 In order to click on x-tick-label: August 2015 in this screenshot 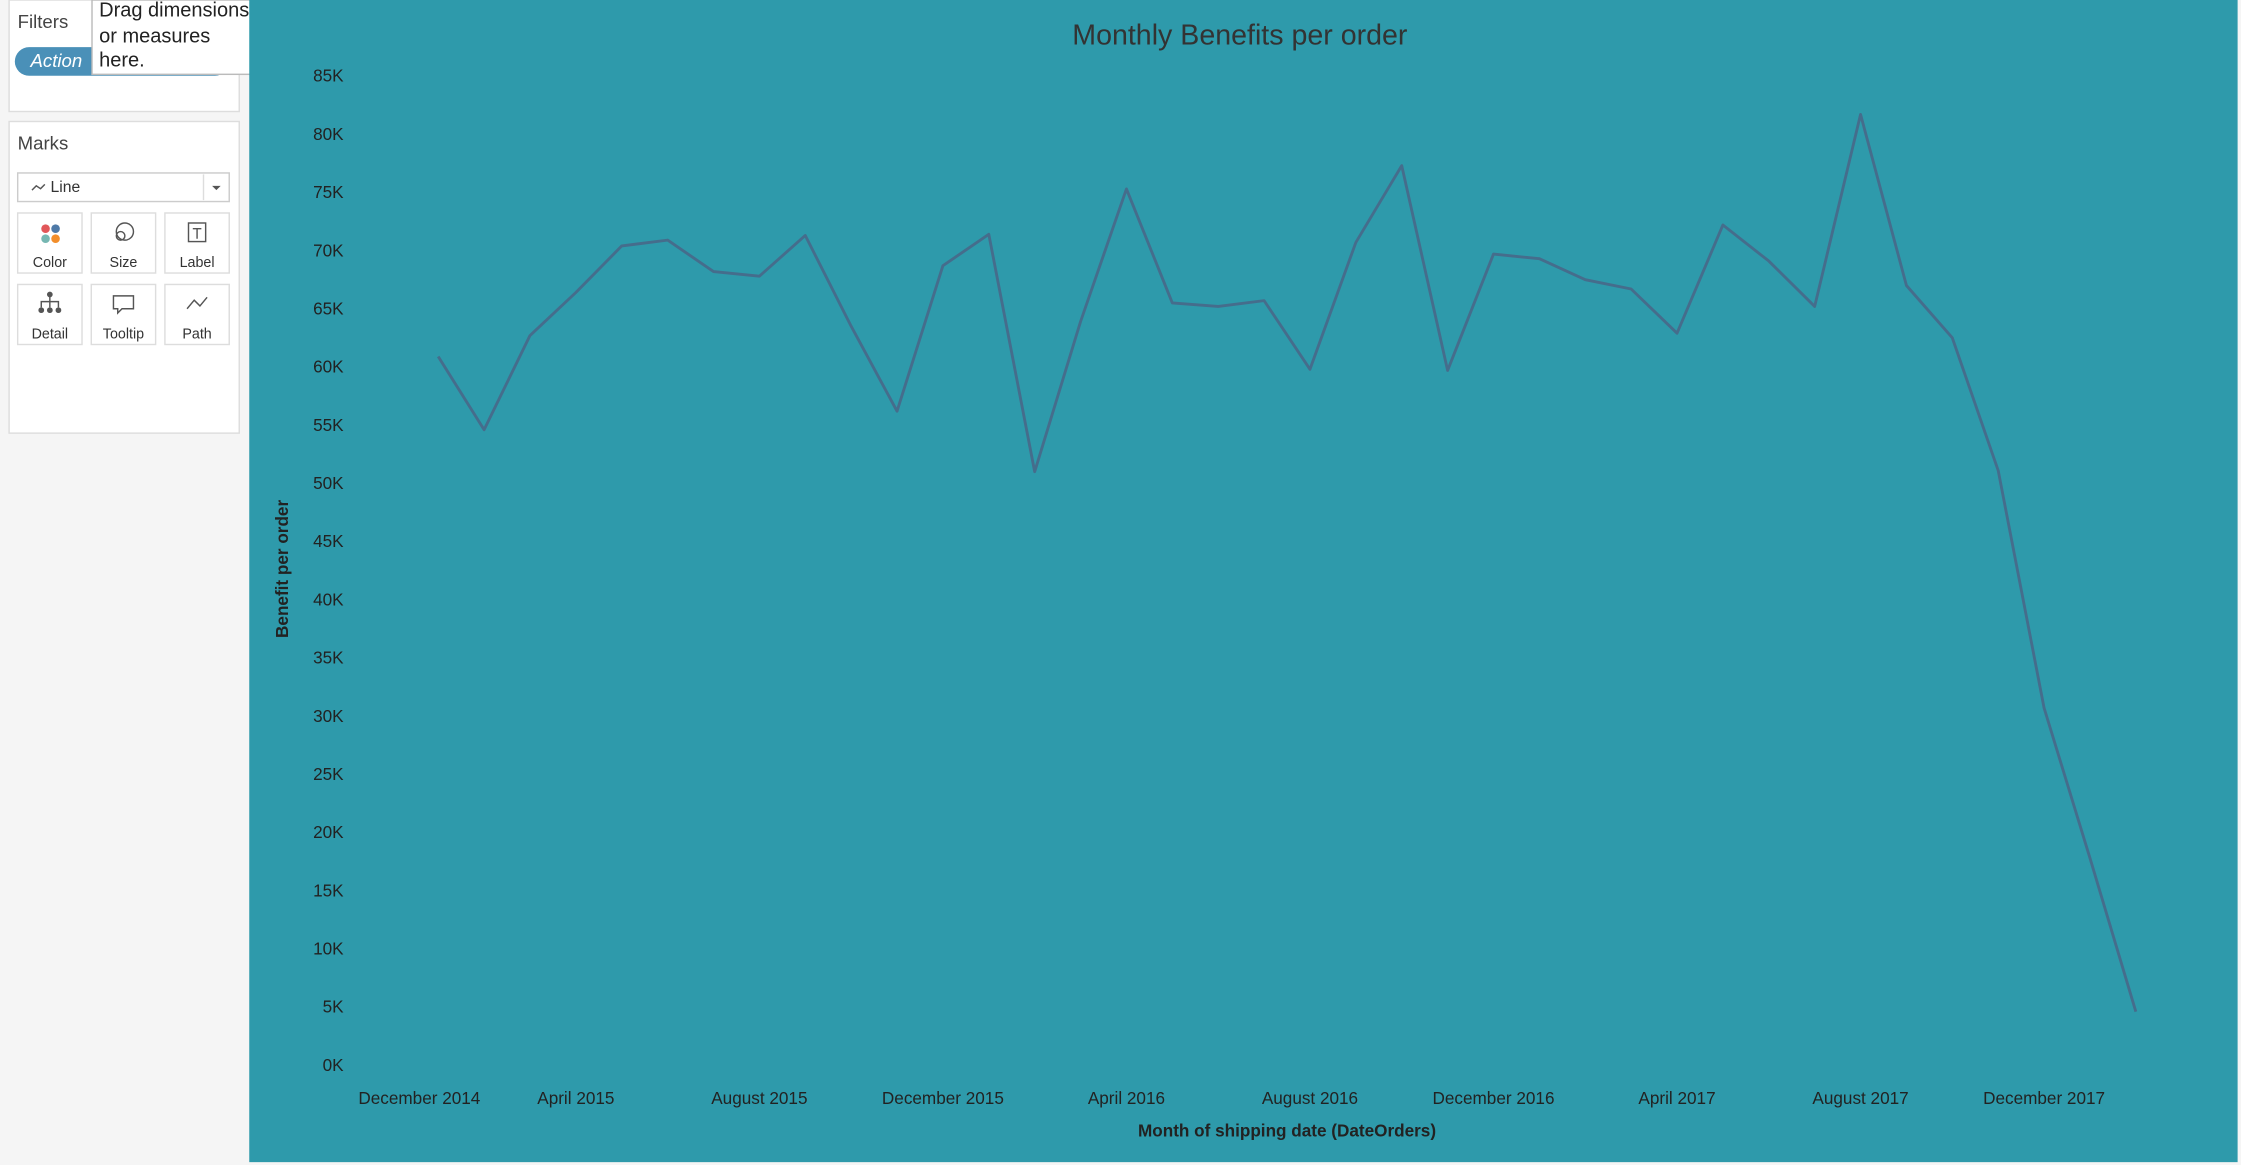, I will do `click(759, 1098)`.